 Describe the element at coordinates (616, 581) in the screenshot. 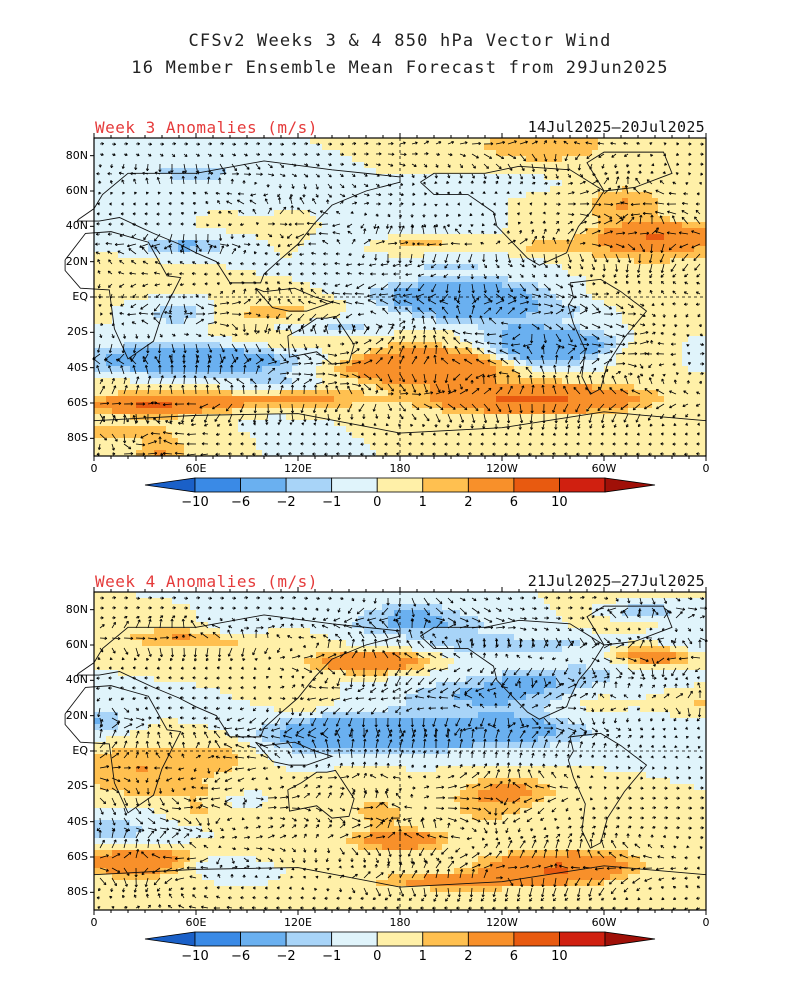

I see `panel-date-range: 21Jul2025—27Jul2025` at that location.